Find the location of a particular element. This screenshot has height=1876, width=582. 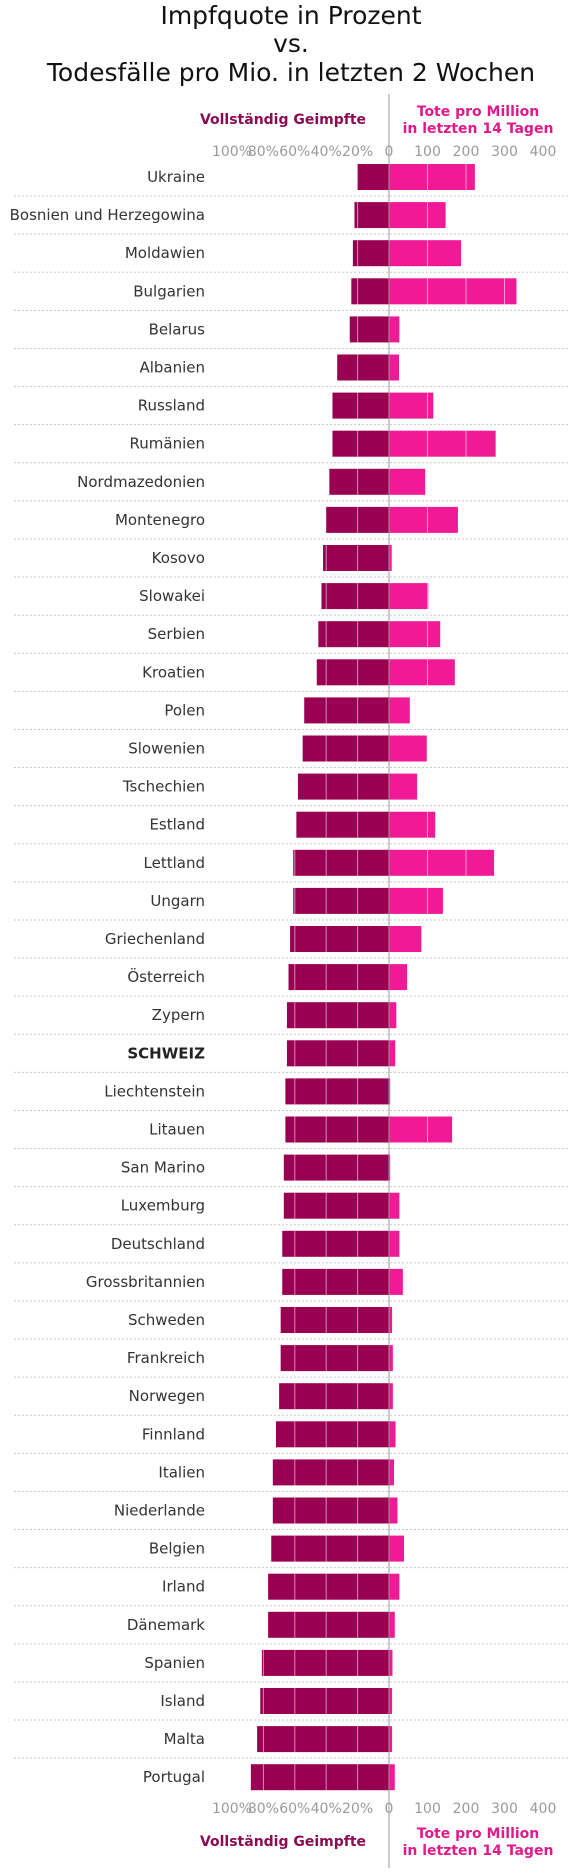

country-label: Luxemburg is located at coordinates (163, 1206).